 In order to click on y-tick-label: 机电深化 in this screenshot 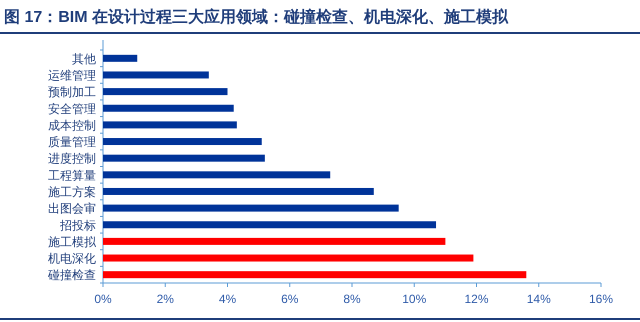, I will do `click(72, 259)`.